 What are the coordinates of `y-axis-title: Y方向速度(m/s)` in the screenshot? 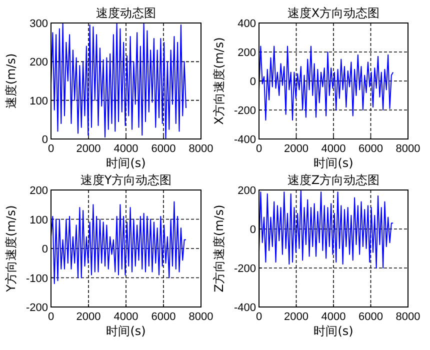 It's located at (11, 249).